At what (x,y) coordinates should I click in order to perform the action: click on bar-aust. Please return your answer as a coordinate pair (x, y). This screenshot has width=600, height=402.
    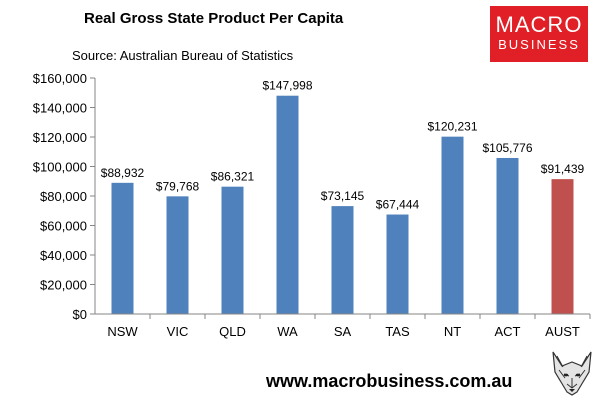
    Looking at the image, I should click on (562, 246).